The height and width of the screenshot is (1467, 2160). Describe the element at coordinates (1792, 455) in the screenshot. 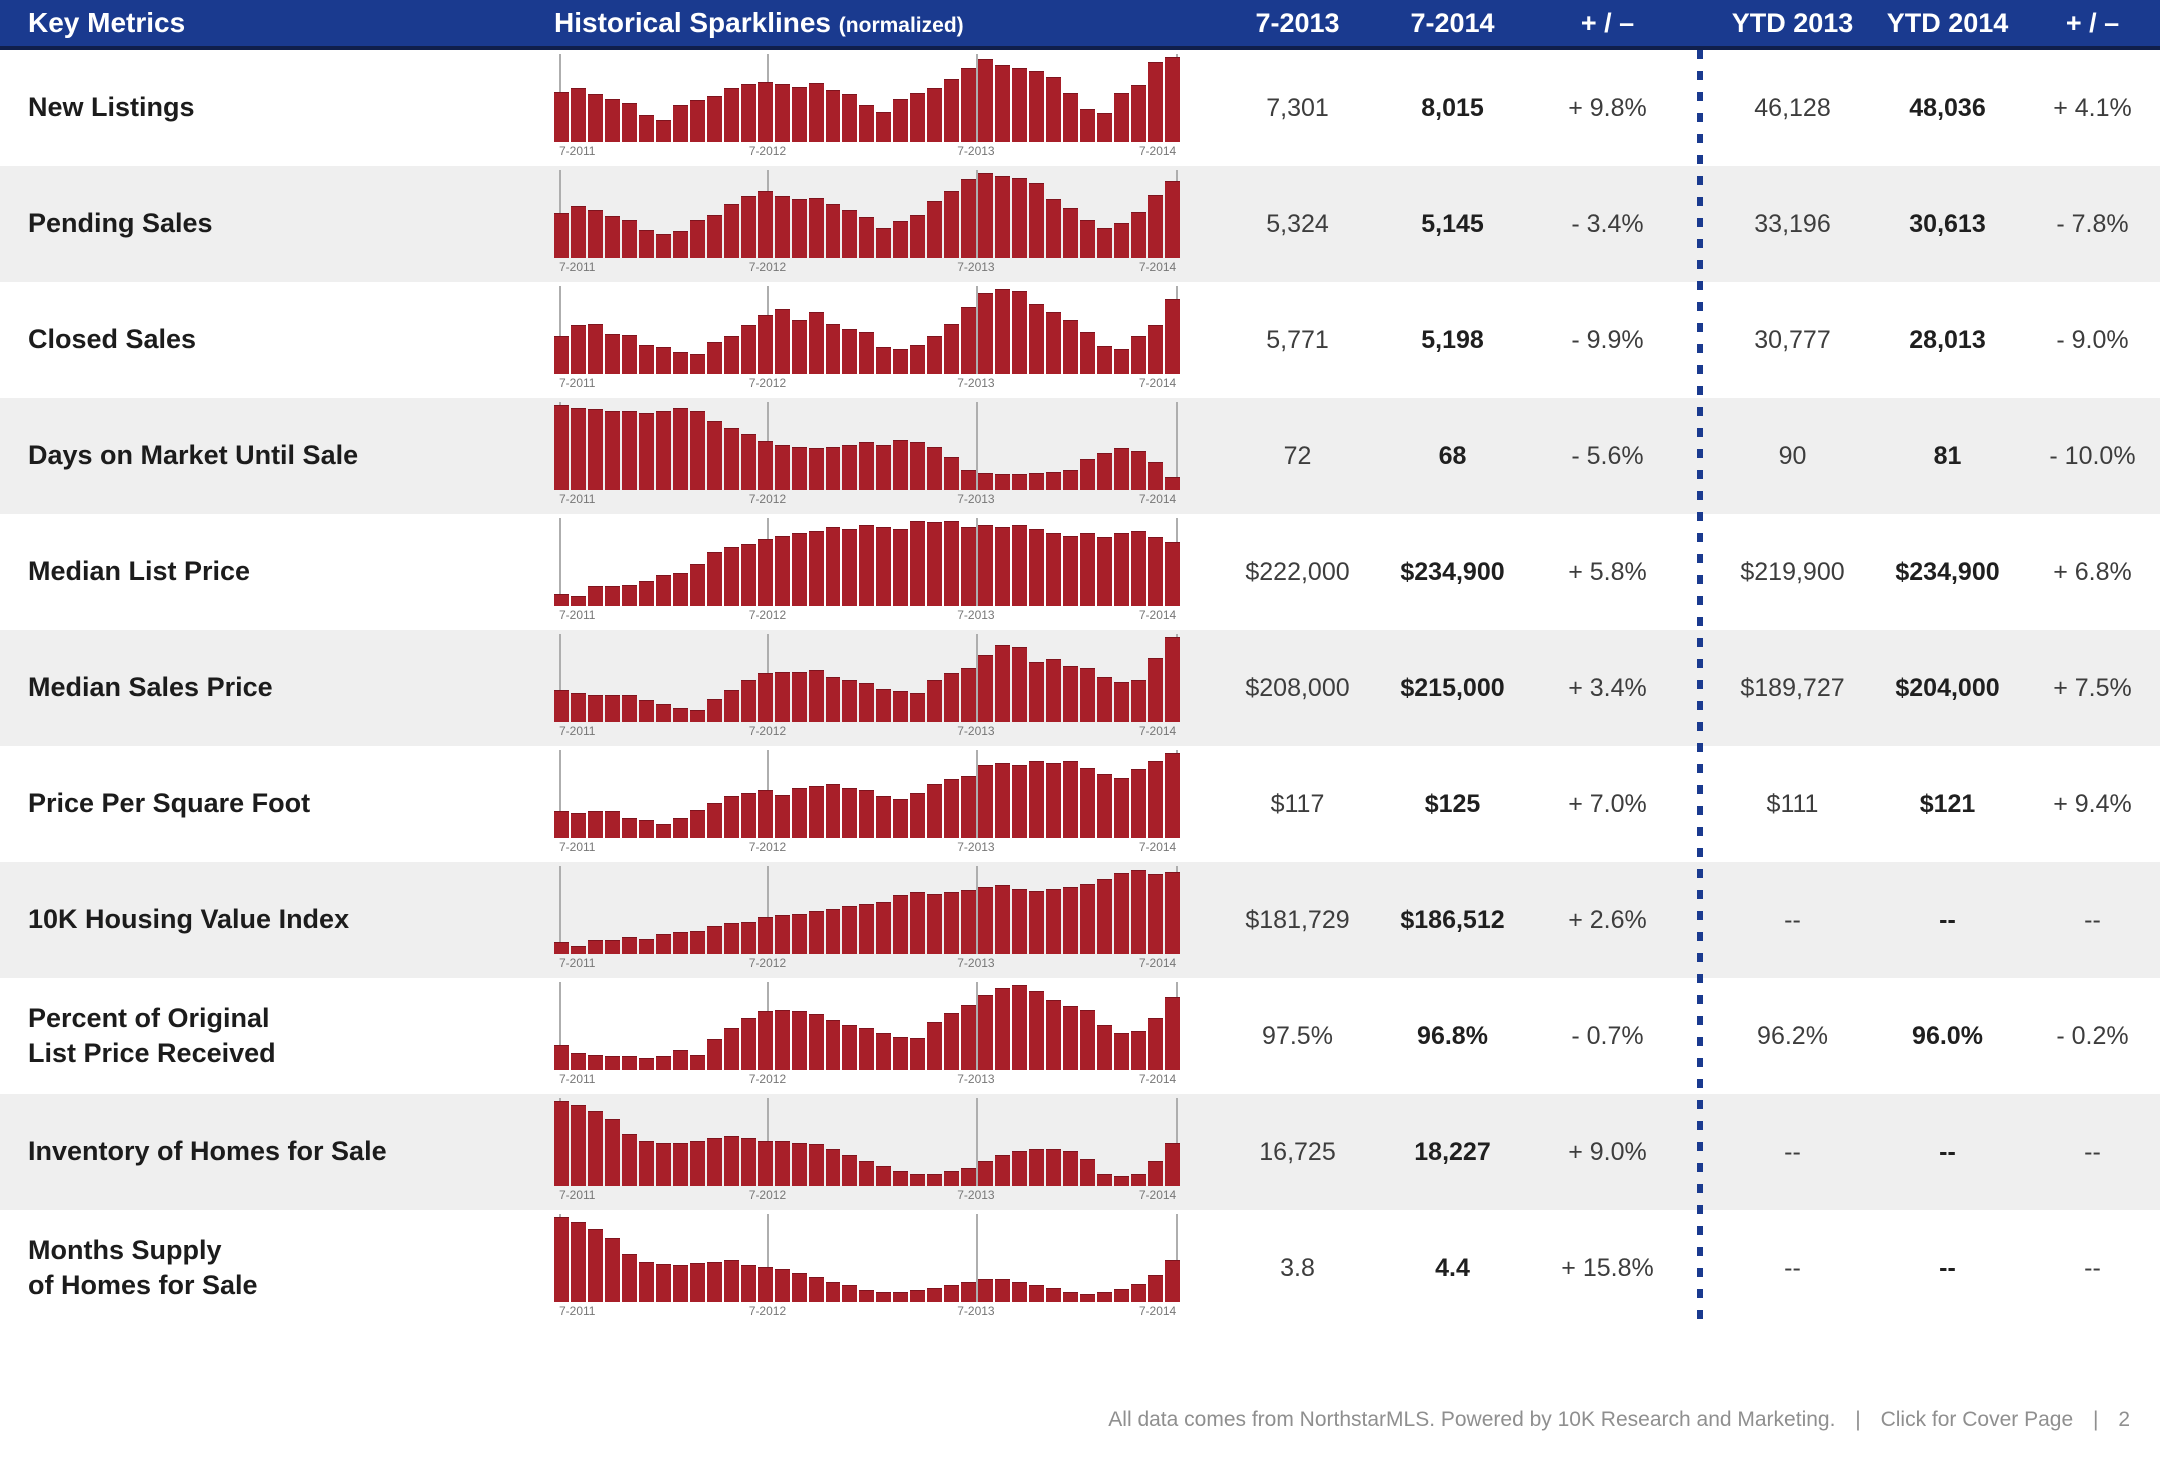

I see `value-ytd-2013: 90` at that location.